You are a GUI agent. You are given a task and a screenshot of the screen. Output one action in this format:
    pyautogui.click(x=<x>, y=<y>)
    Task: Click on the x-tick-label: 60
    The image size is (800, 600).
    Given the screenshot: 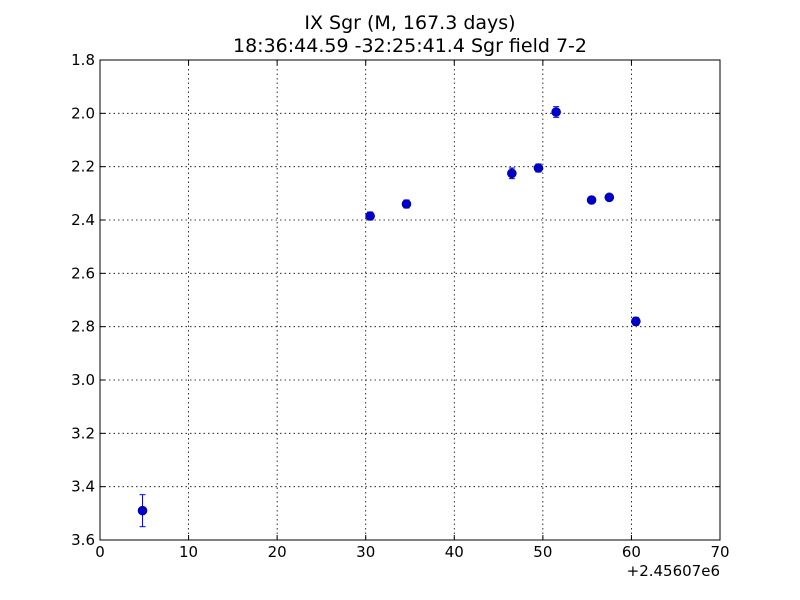 What is the action you would take?
    pyautogui.click(x=631, y=552)
    